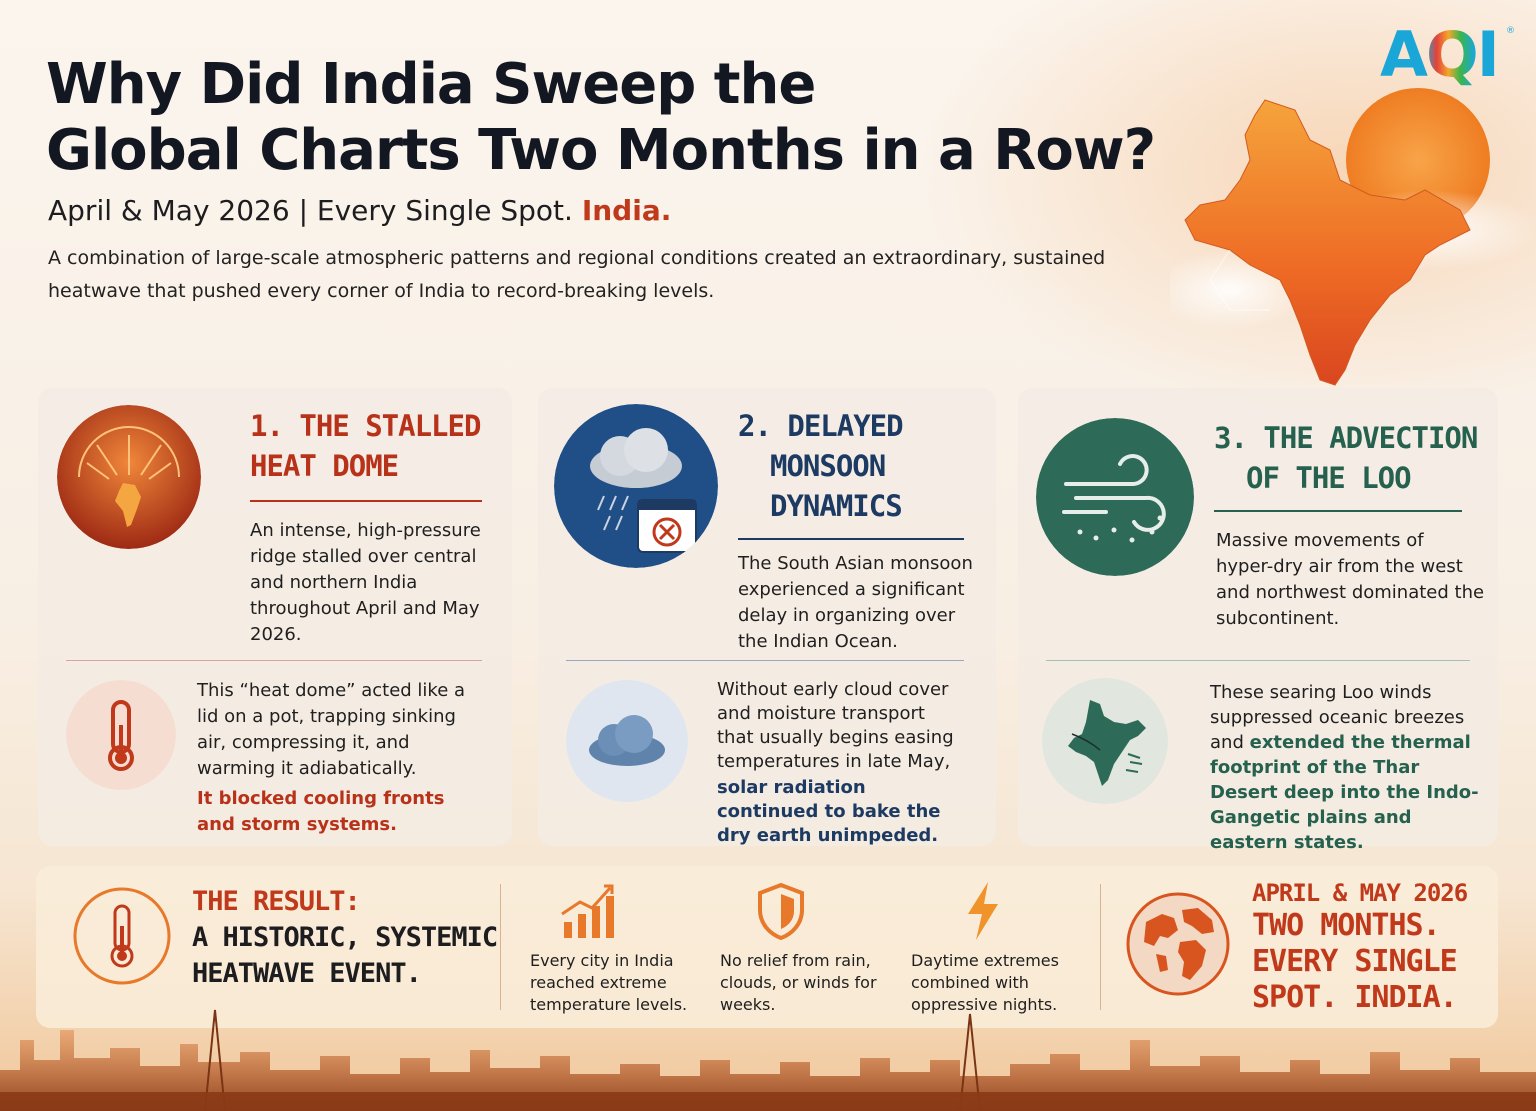 This screenshot has width=1536, height=1111. What do you see at coordinates (836, 506) in the screenshot?
I see `card2-title-line3: DYNAMICS` at bounding box center [836, 506].